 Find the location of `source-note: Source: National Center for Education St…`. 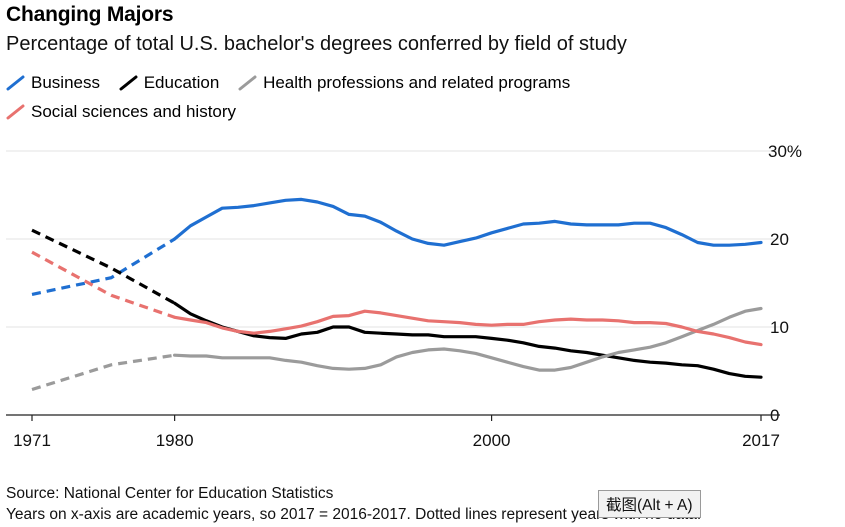

source-note: Source: National Center for Education St… is located at coordinates (170, 493).